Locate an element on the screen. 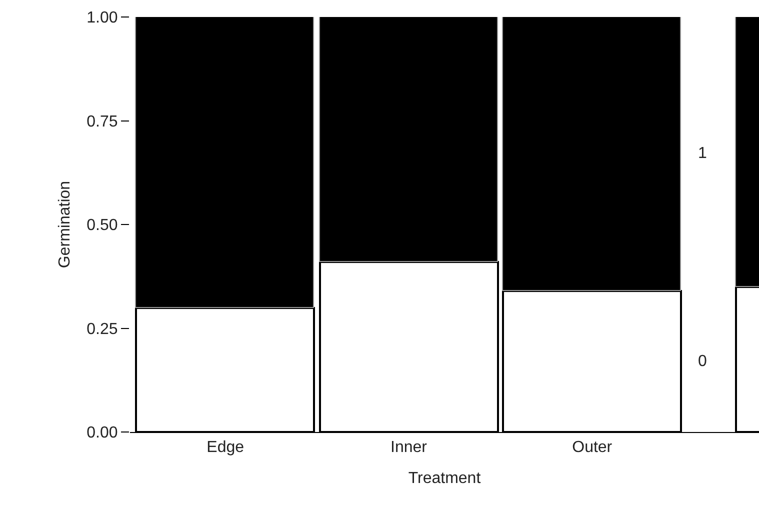 This screenshot has width=759, height=521. x-tick-label: Outer is located at coordinates (592, 447).